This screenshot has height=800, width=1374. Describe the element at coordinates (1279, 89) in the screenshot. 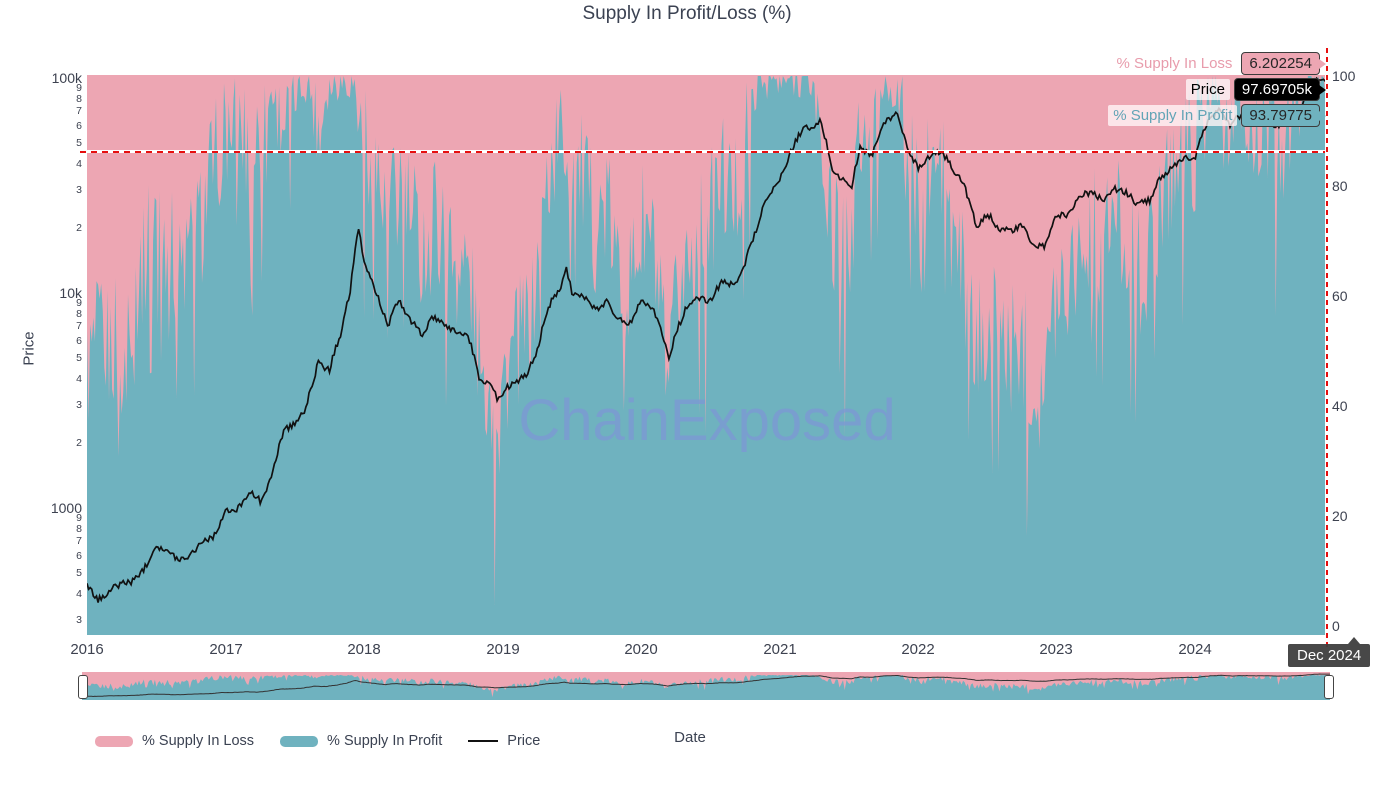

I see `tooltip-price-value: 97.69705k` at that location.